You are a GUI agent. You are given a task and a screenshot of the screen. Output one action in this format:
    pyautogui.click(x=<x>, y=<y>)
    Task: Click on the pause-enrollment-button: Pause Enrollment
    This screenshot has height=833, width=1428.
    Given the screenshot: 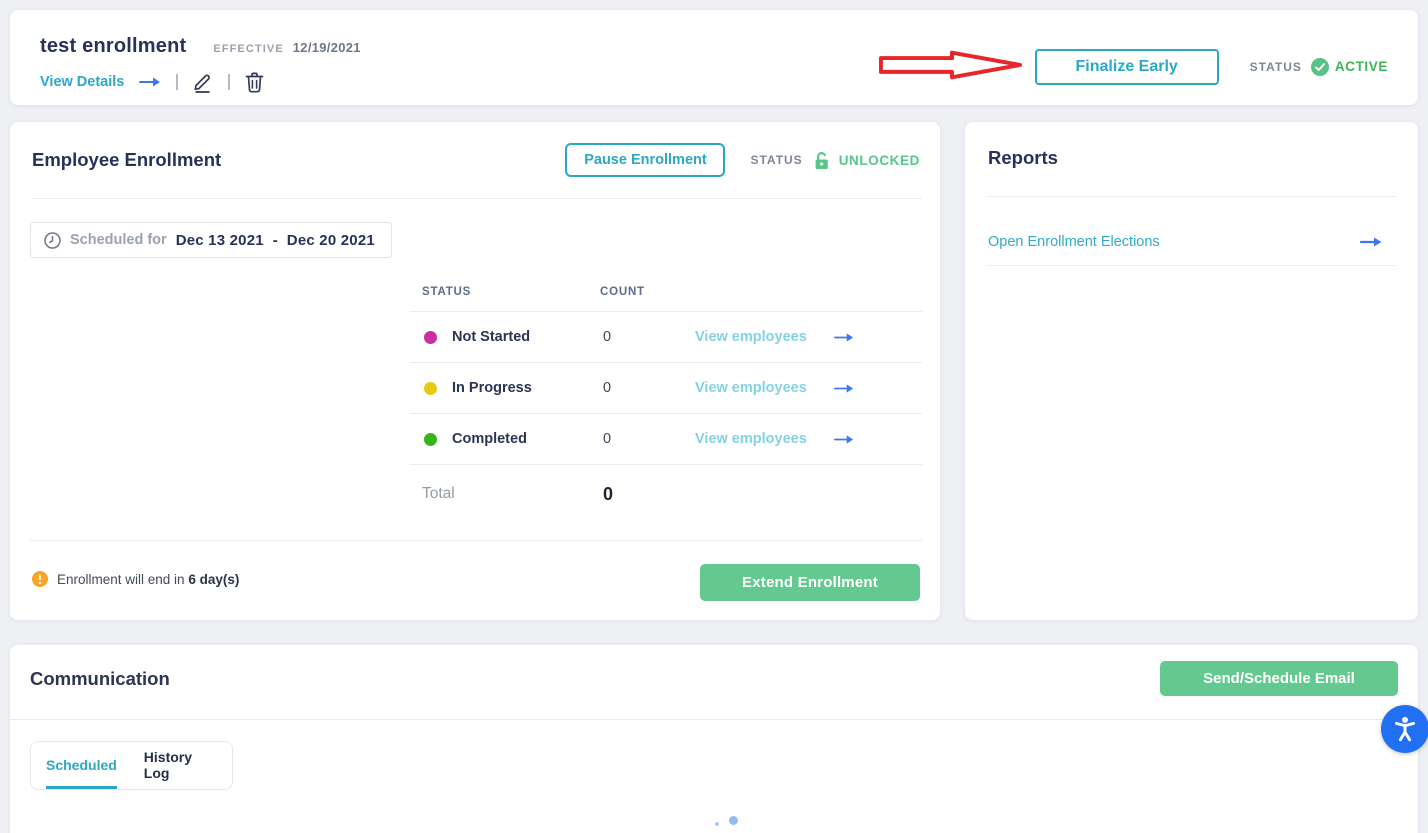 What is the action you would take?
    pyautogui.click(x=645, y=160)
    